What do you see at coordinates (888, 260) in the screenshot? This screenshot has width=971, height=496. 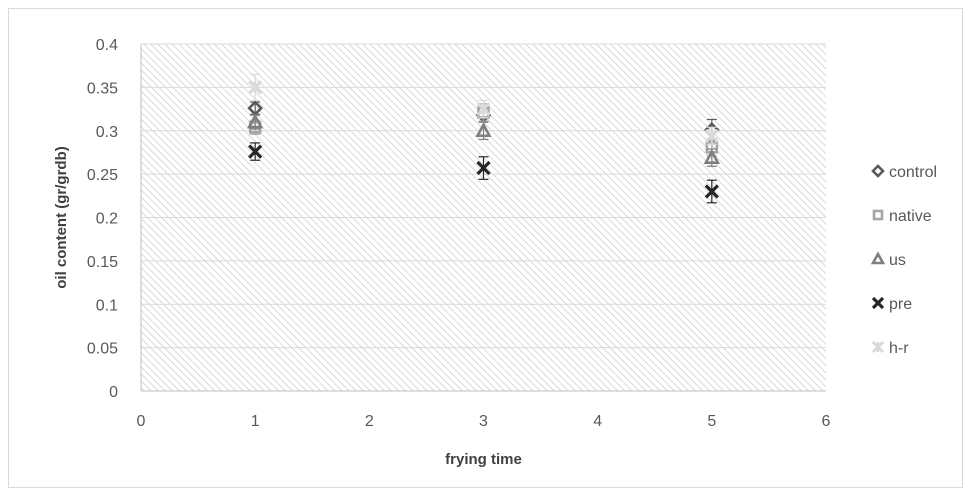 I see `legend-item-us: us` at bounding box center [888, 260].